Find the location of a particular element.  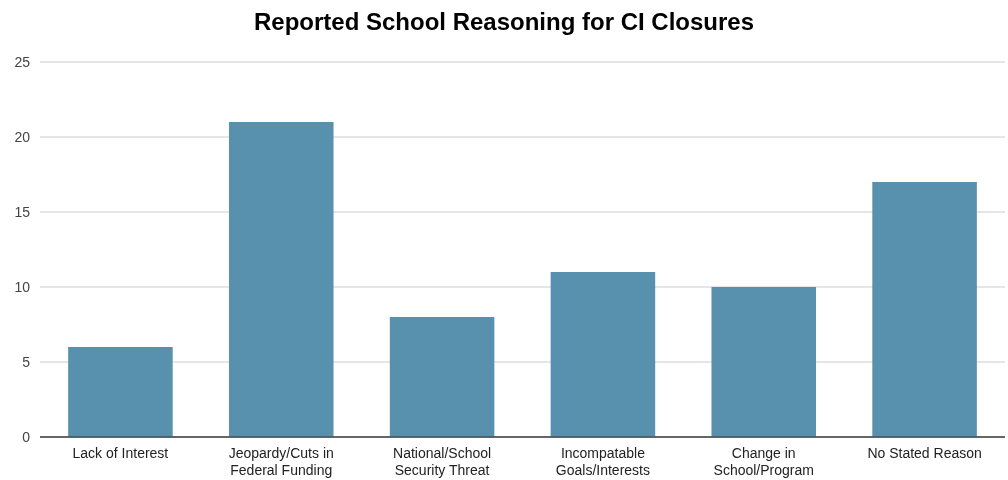

y-tick-label: 15 is located at coordinates (22, 211).